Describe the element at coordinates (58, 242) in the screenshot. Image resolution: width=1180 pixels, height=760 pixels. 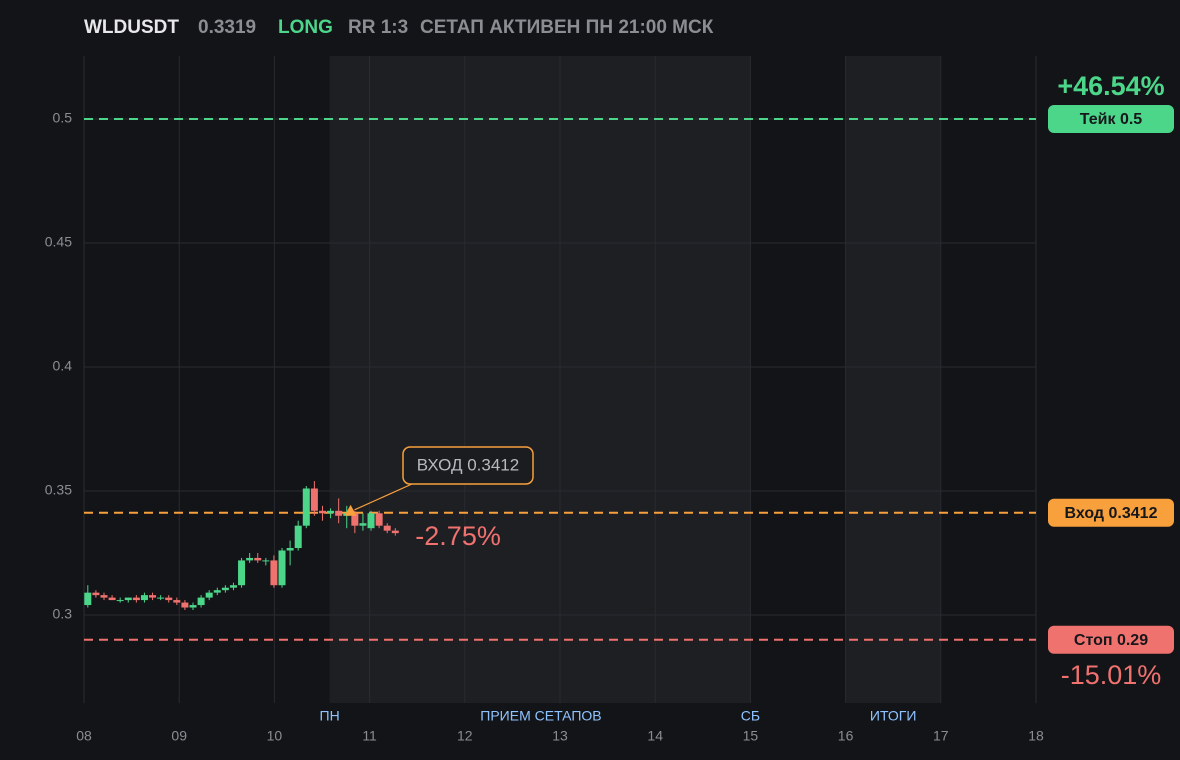
I see `y-tick-label: 0.45` at that location.